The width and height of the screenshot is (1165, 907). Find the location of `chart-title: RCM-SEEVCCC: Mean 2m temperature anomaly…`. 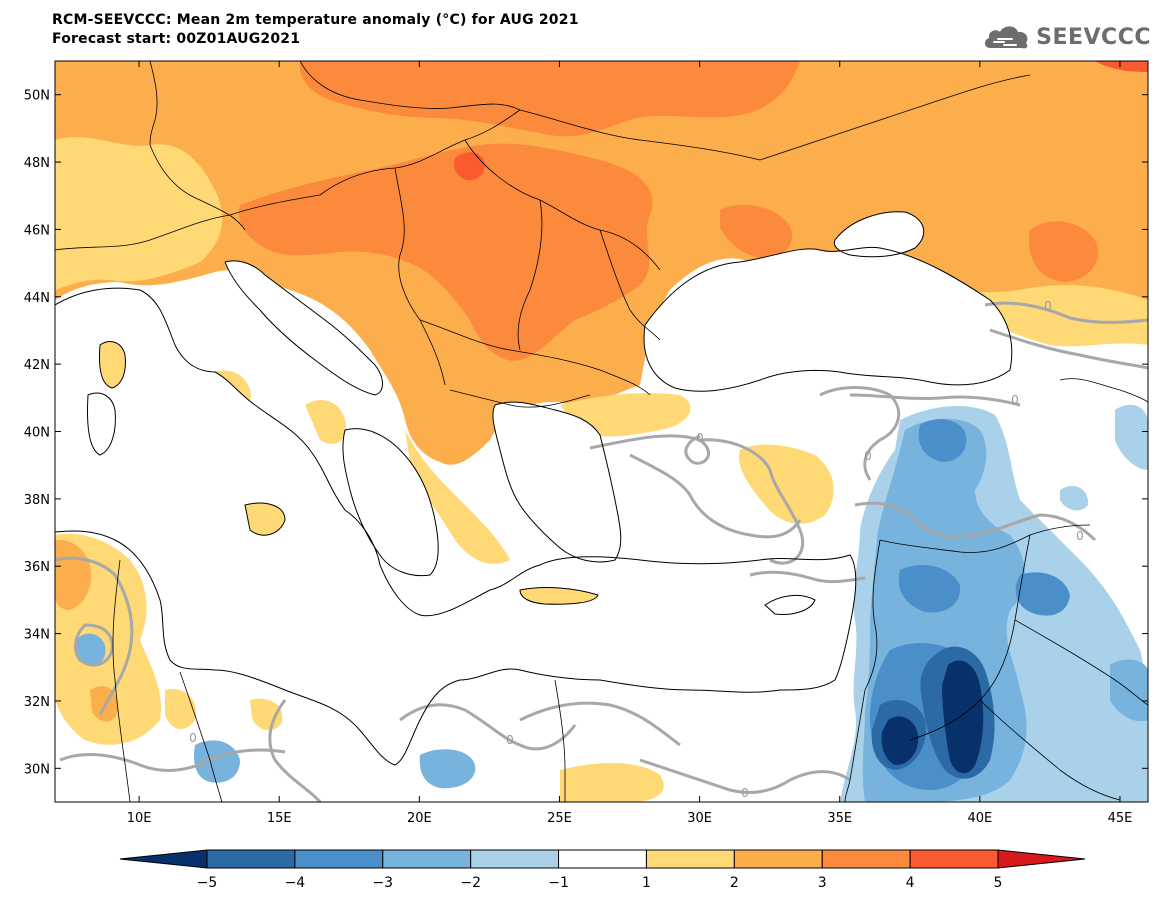

chart-title: RCM-SEEVCCC: Mean 2m temperature anomaly… is located at coordinates (315, 20).